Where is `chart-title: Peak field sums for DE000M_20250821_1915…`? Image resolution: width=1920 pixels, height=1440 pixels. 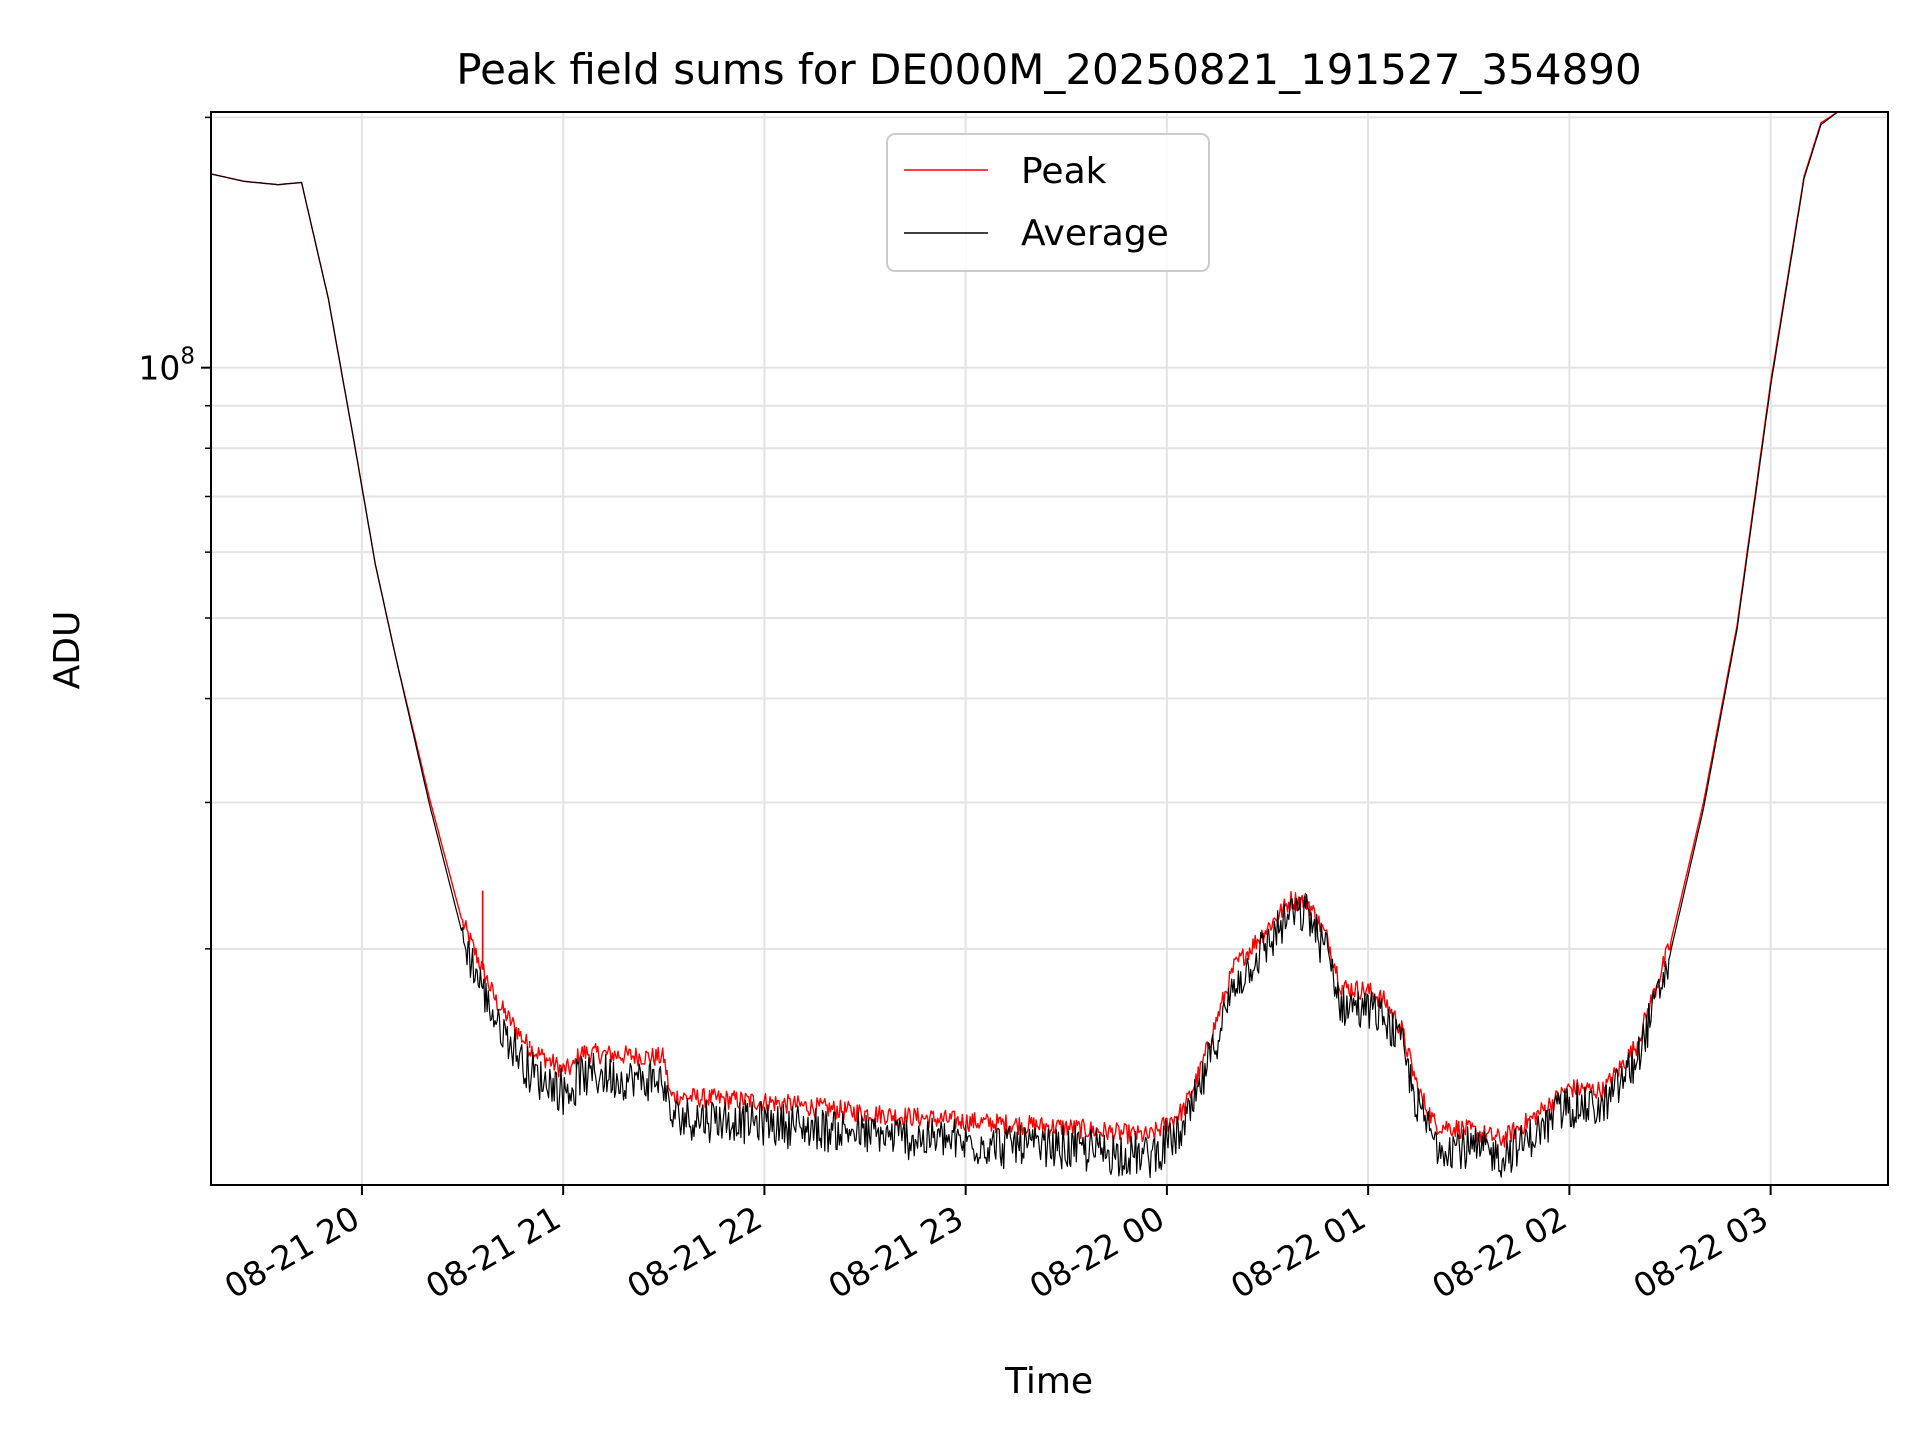 chart-title: Peak field sums for DE000M_20250821_1915… is located at coordinates (1049, 69).